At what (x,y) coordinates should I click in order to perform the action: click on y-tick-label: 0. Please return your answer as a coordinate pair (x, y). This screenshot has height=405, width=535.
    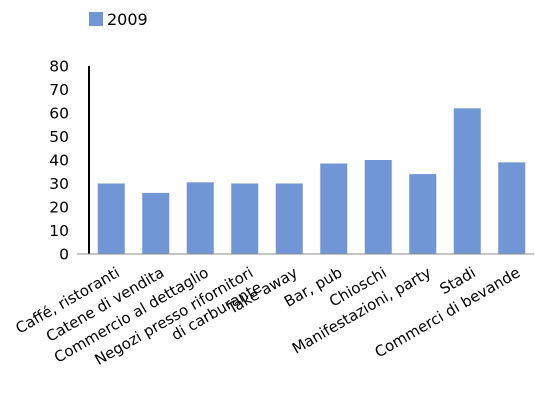
    Looking at the image, I should click on (64, 255).